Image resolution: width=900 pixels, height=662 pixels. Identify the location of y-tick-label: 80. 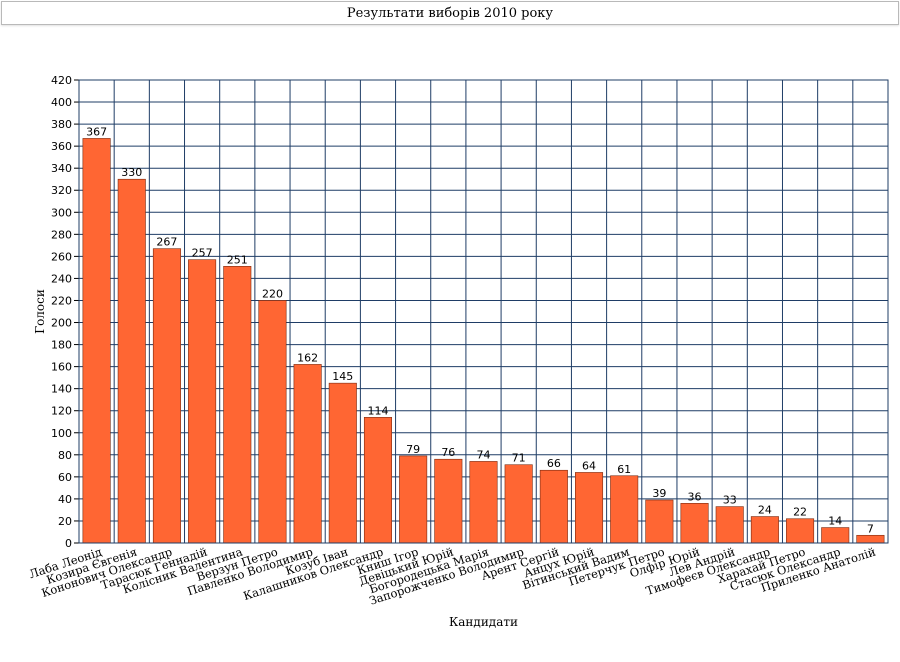
(65, 455).